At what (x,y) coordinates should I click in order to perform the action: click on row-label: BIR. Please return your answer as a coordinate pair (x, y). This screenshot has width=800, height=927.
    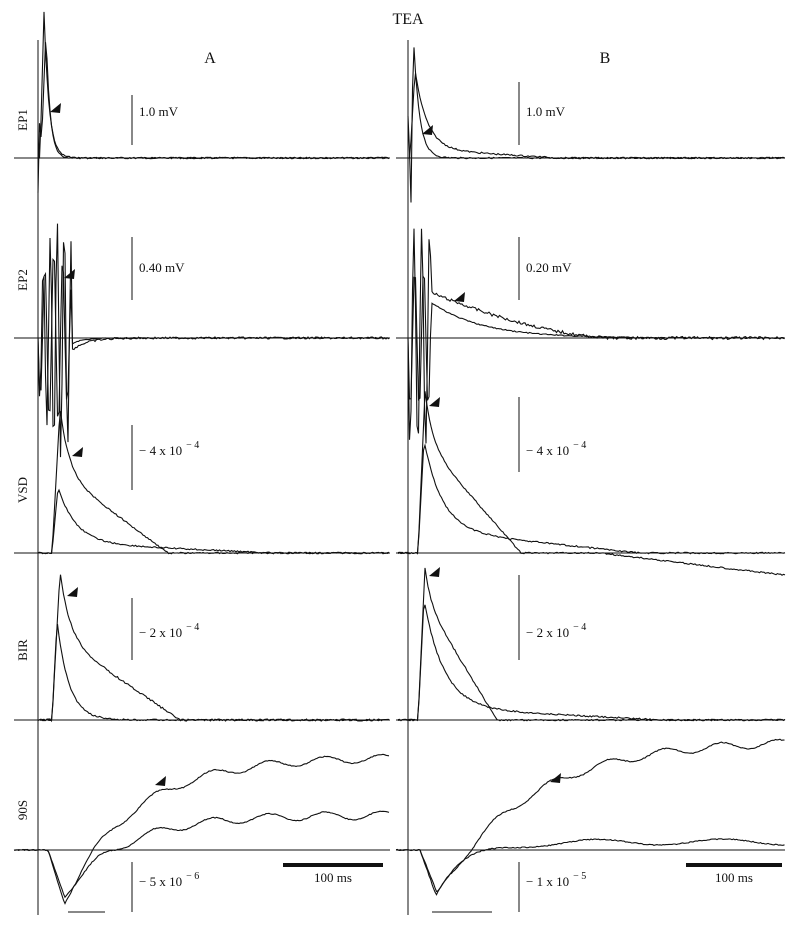
    Looking at the image, I should click on (22, 650).